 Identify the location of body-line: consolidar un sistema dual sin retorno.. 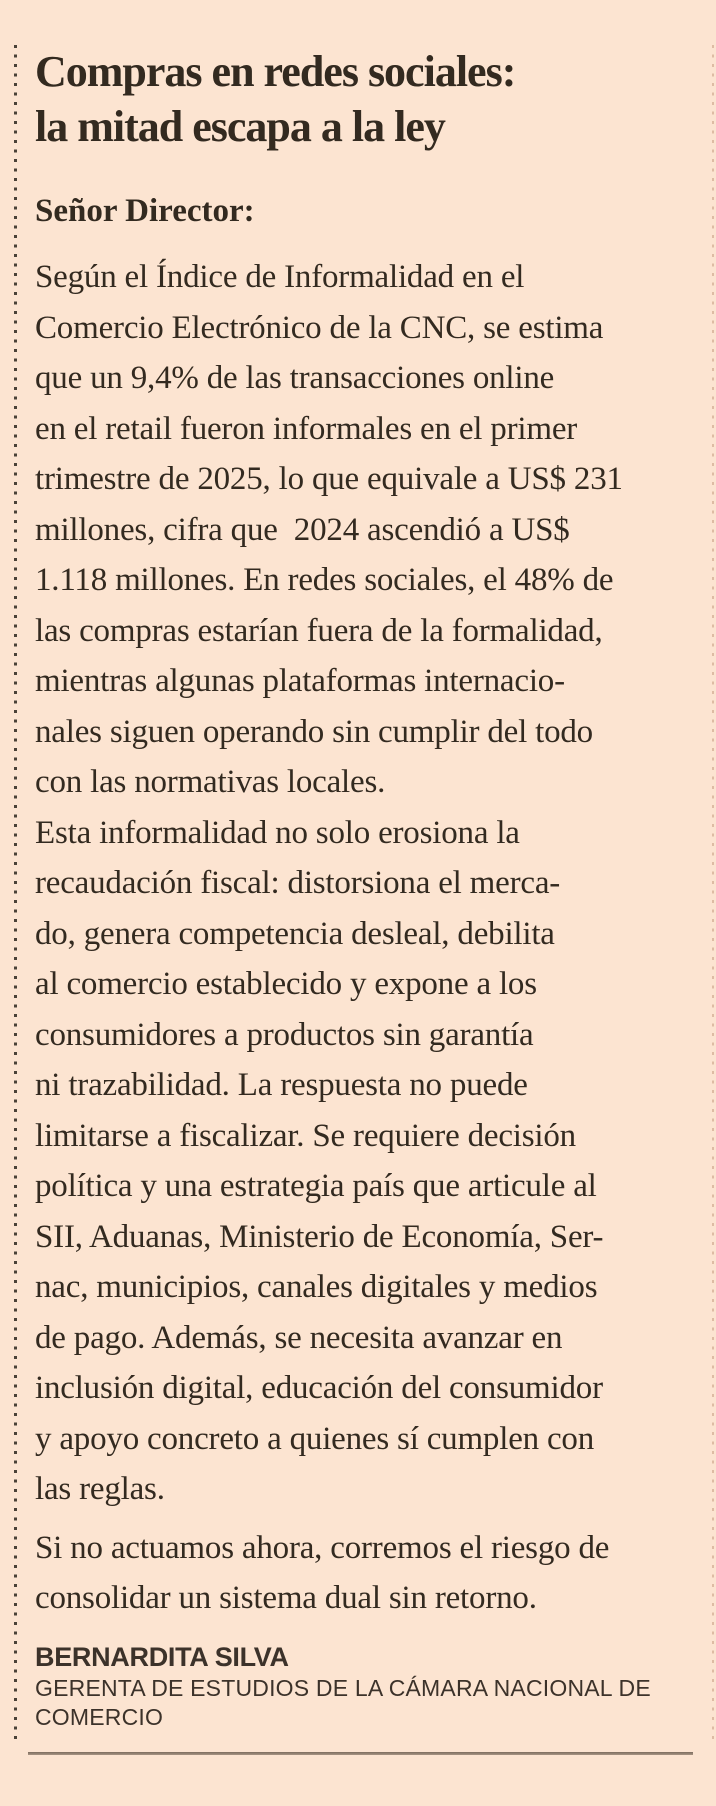
(286, 1598).